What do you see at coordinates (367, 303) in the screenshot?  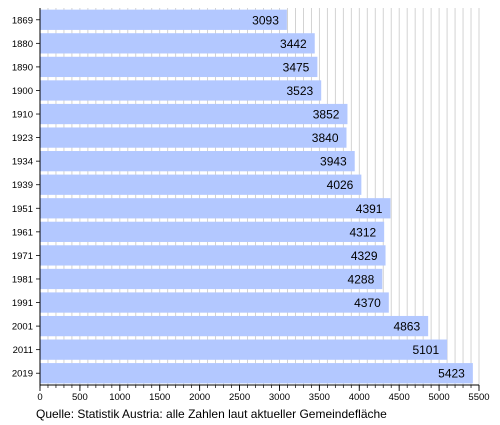 I see `bar-value-label: 4370` at bounding box center [367, 303].